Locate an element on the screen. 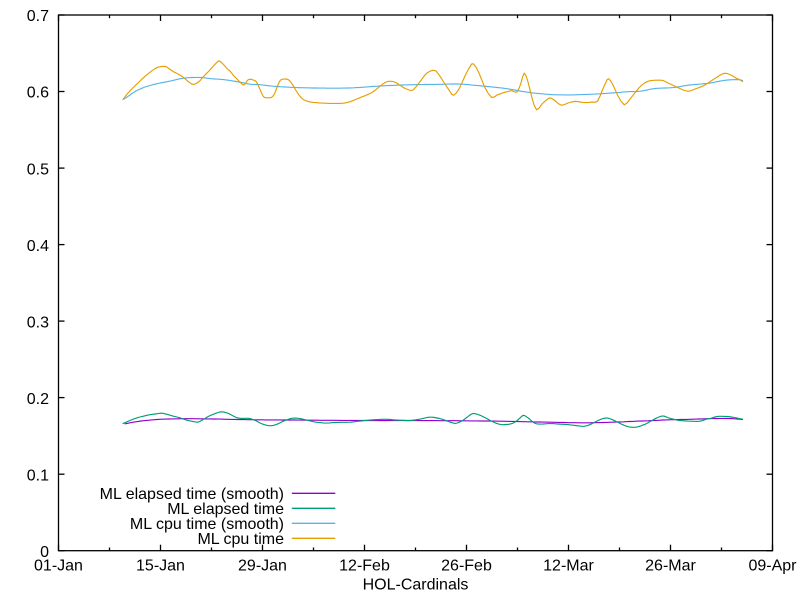 This screenshot has width=800, height=600. svg-text: 15-Jan is located at coordinates (160, 566).